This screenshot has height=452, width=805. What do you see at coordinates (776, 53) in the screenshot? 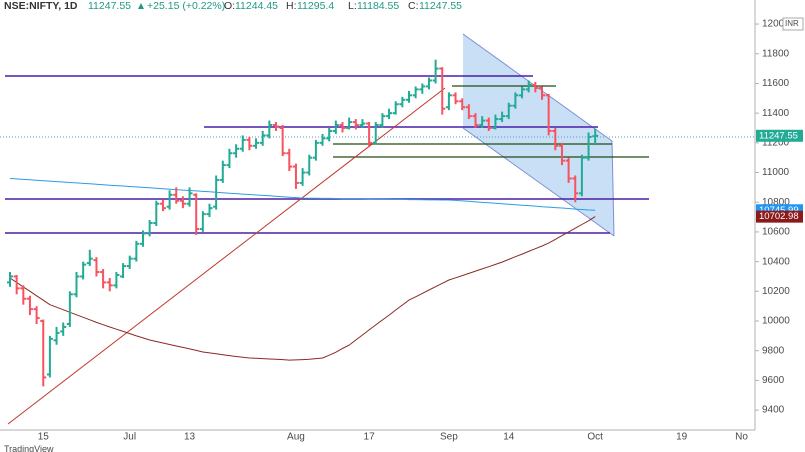
I see `y-tick-label: 11800` at bounding box center [776, 53].